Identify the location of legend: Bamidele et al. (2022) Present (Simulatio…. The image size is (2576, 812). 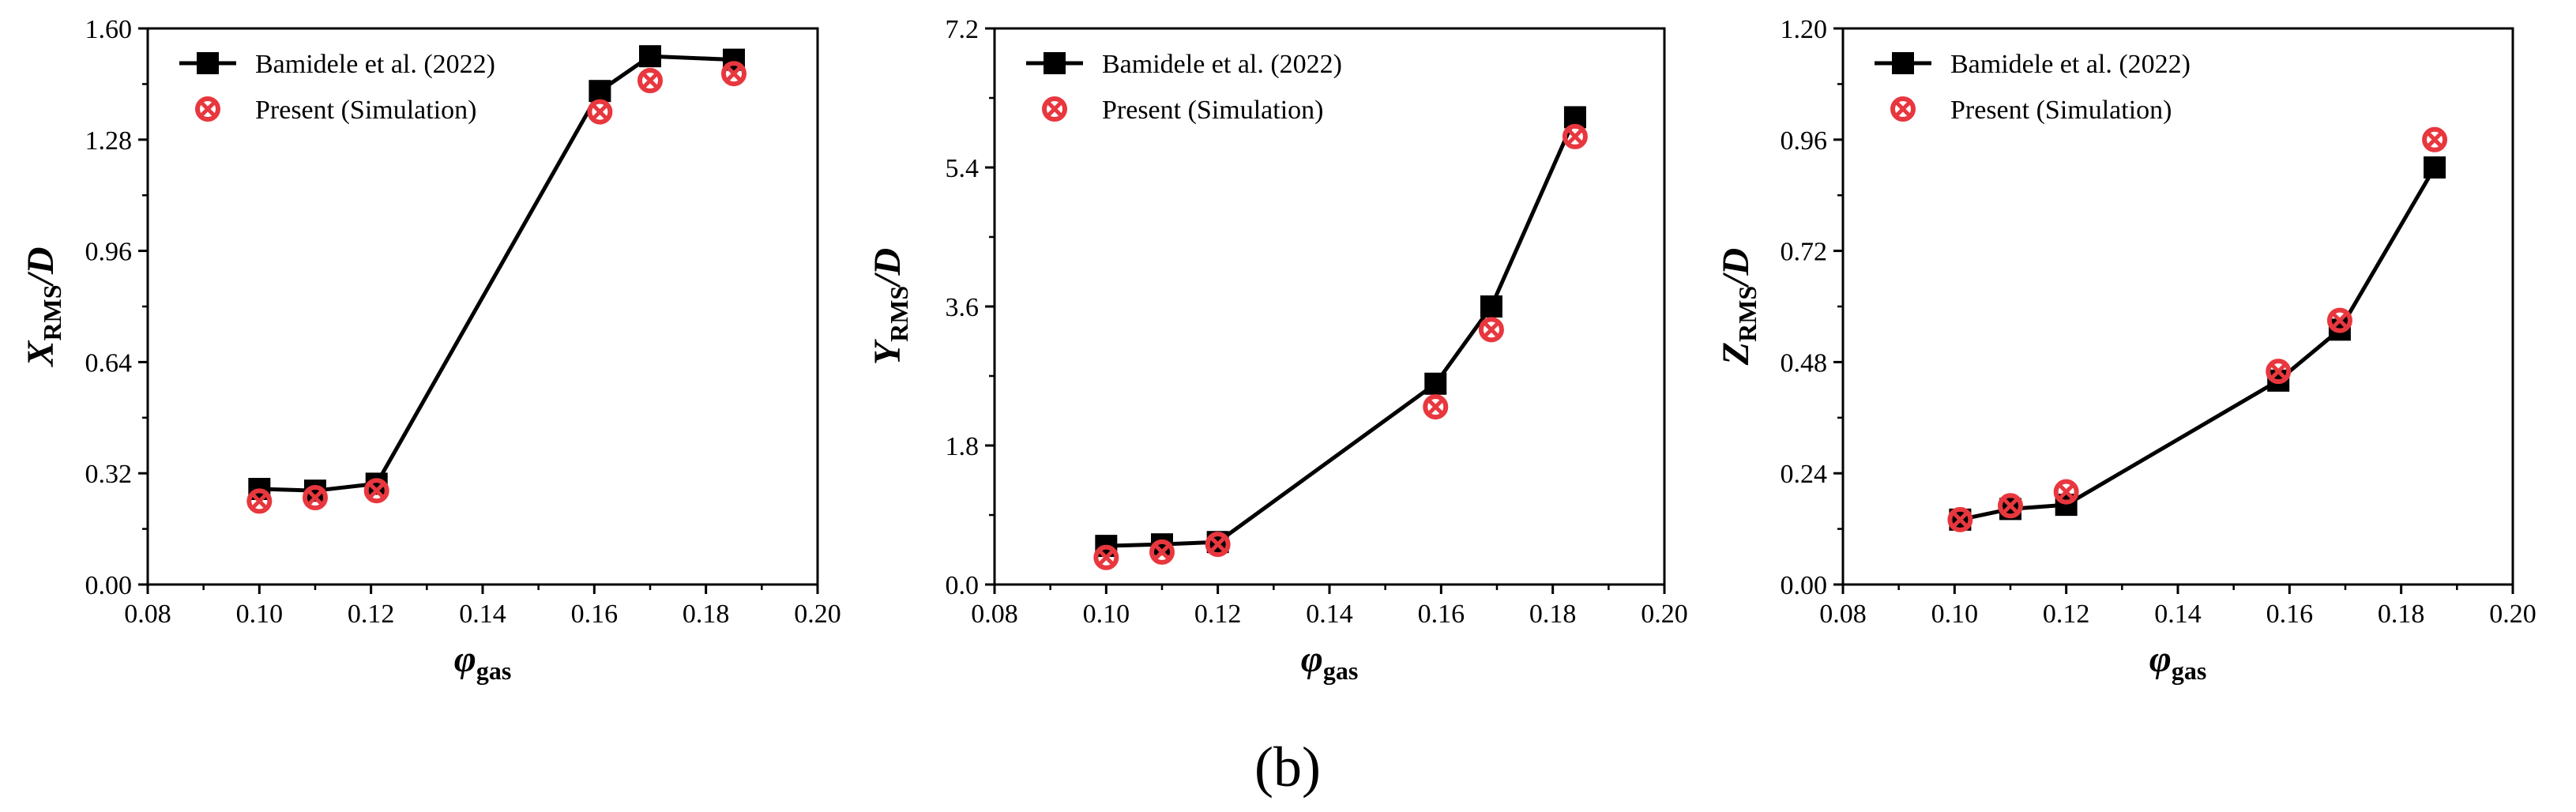
(2033, 87).